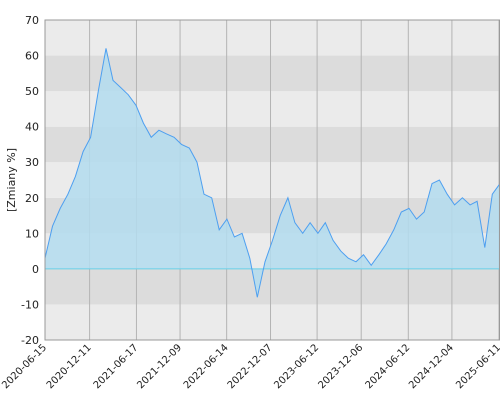 The image size is (500, 404). What do you see at coordinates (206, 366) in the screenshot?
I see `x-tick-label: 2022-06-14` at bounding box center [206, 366].